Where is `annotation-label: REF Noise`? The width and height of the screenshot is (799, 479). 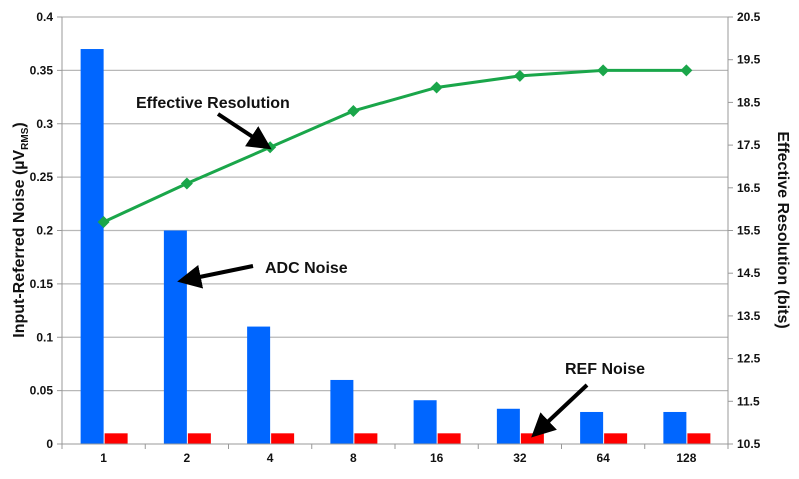
annotation-label: REF Noise is located at coordinates (605, 369).